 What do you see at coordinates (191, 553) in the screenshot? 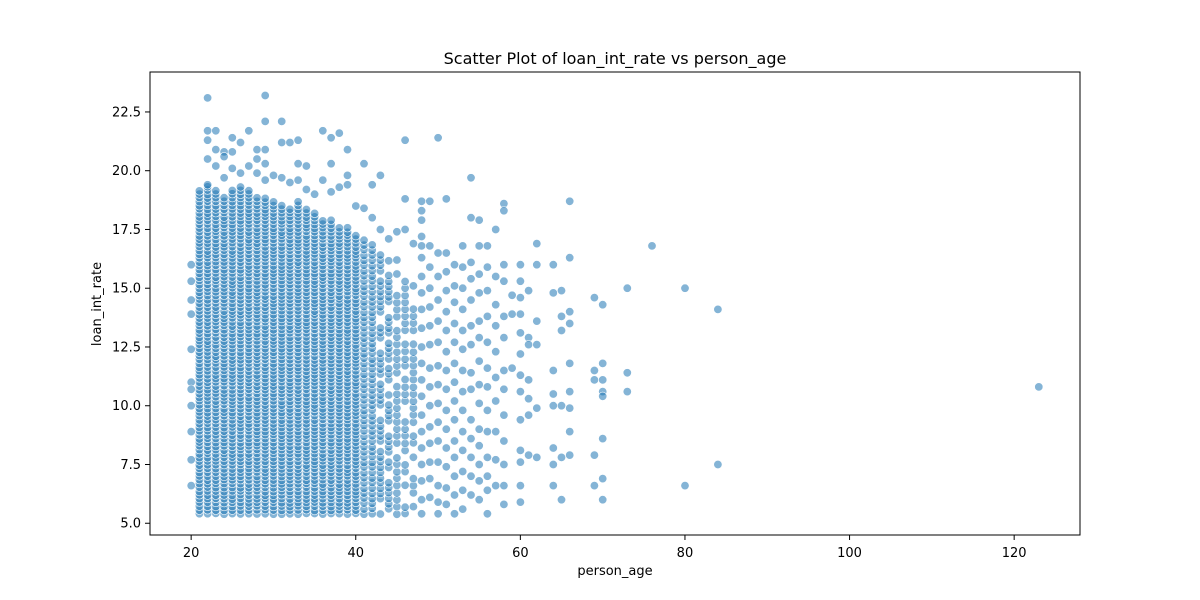
I see `x-tick-label: 20` at bounding box center [191, 553].